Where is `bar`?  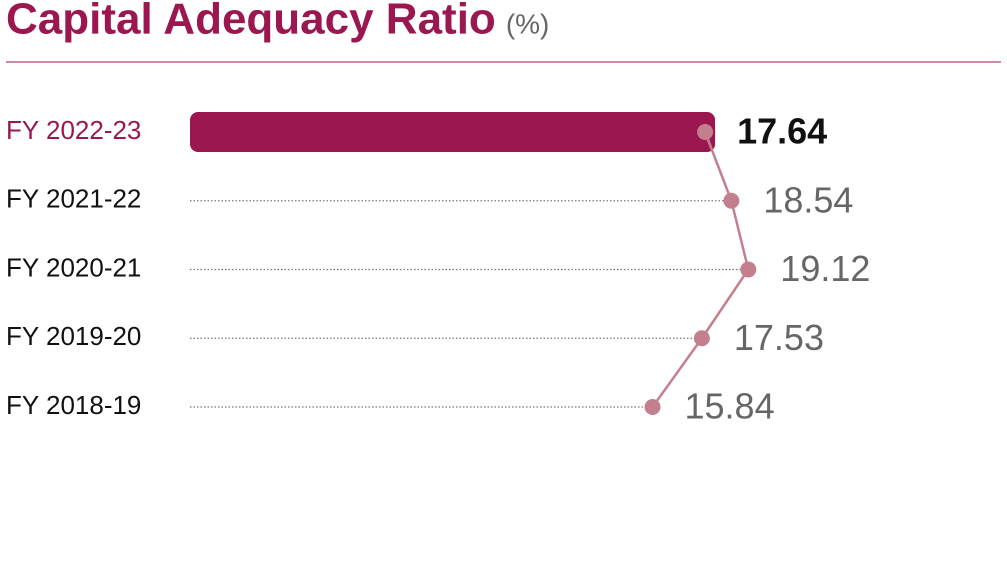
bar is located at coordinates (453, 132).